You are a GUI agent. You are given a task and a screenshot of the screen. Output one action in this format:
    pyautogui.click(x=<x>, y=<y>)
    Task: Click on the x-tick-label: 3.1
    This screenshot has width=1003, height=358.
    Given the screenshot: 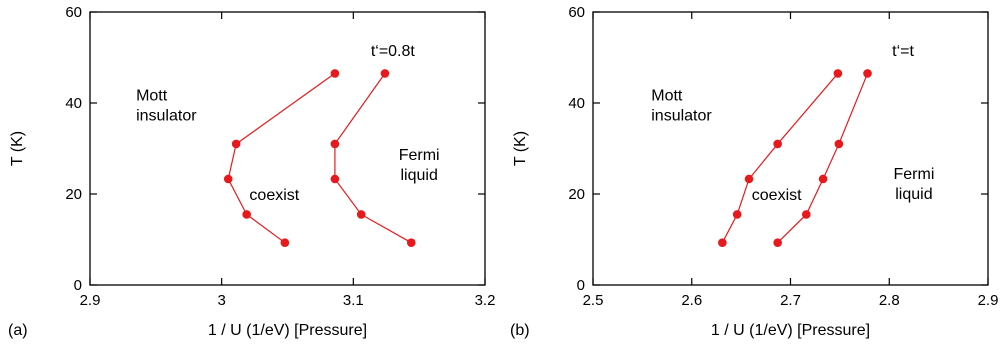 What is the action you would take?
    pyautogui.click(x=353, y=300)
    